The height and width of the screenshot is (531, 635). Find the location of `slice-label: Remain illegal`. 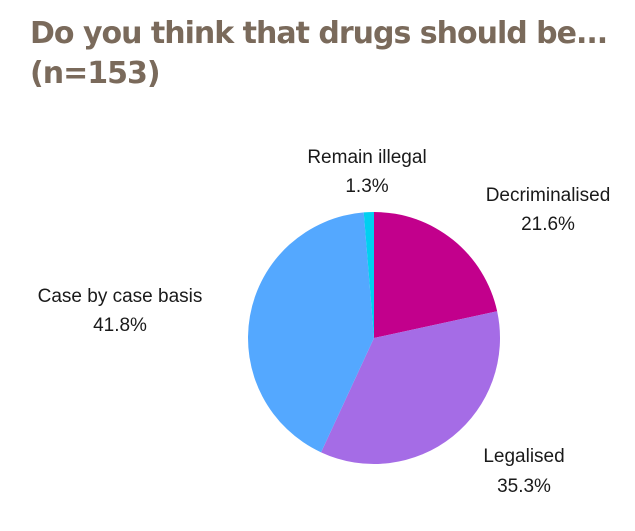

slice-label: Remain illegal is located at coordinates (366, 157).